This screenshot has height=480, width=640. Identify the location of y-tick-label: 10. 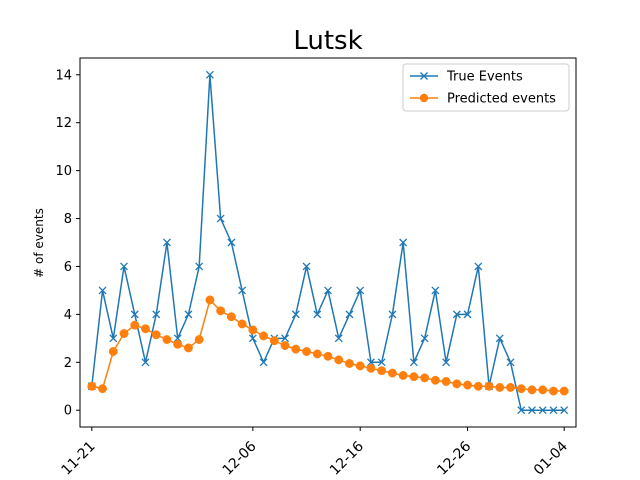
(63, 171).